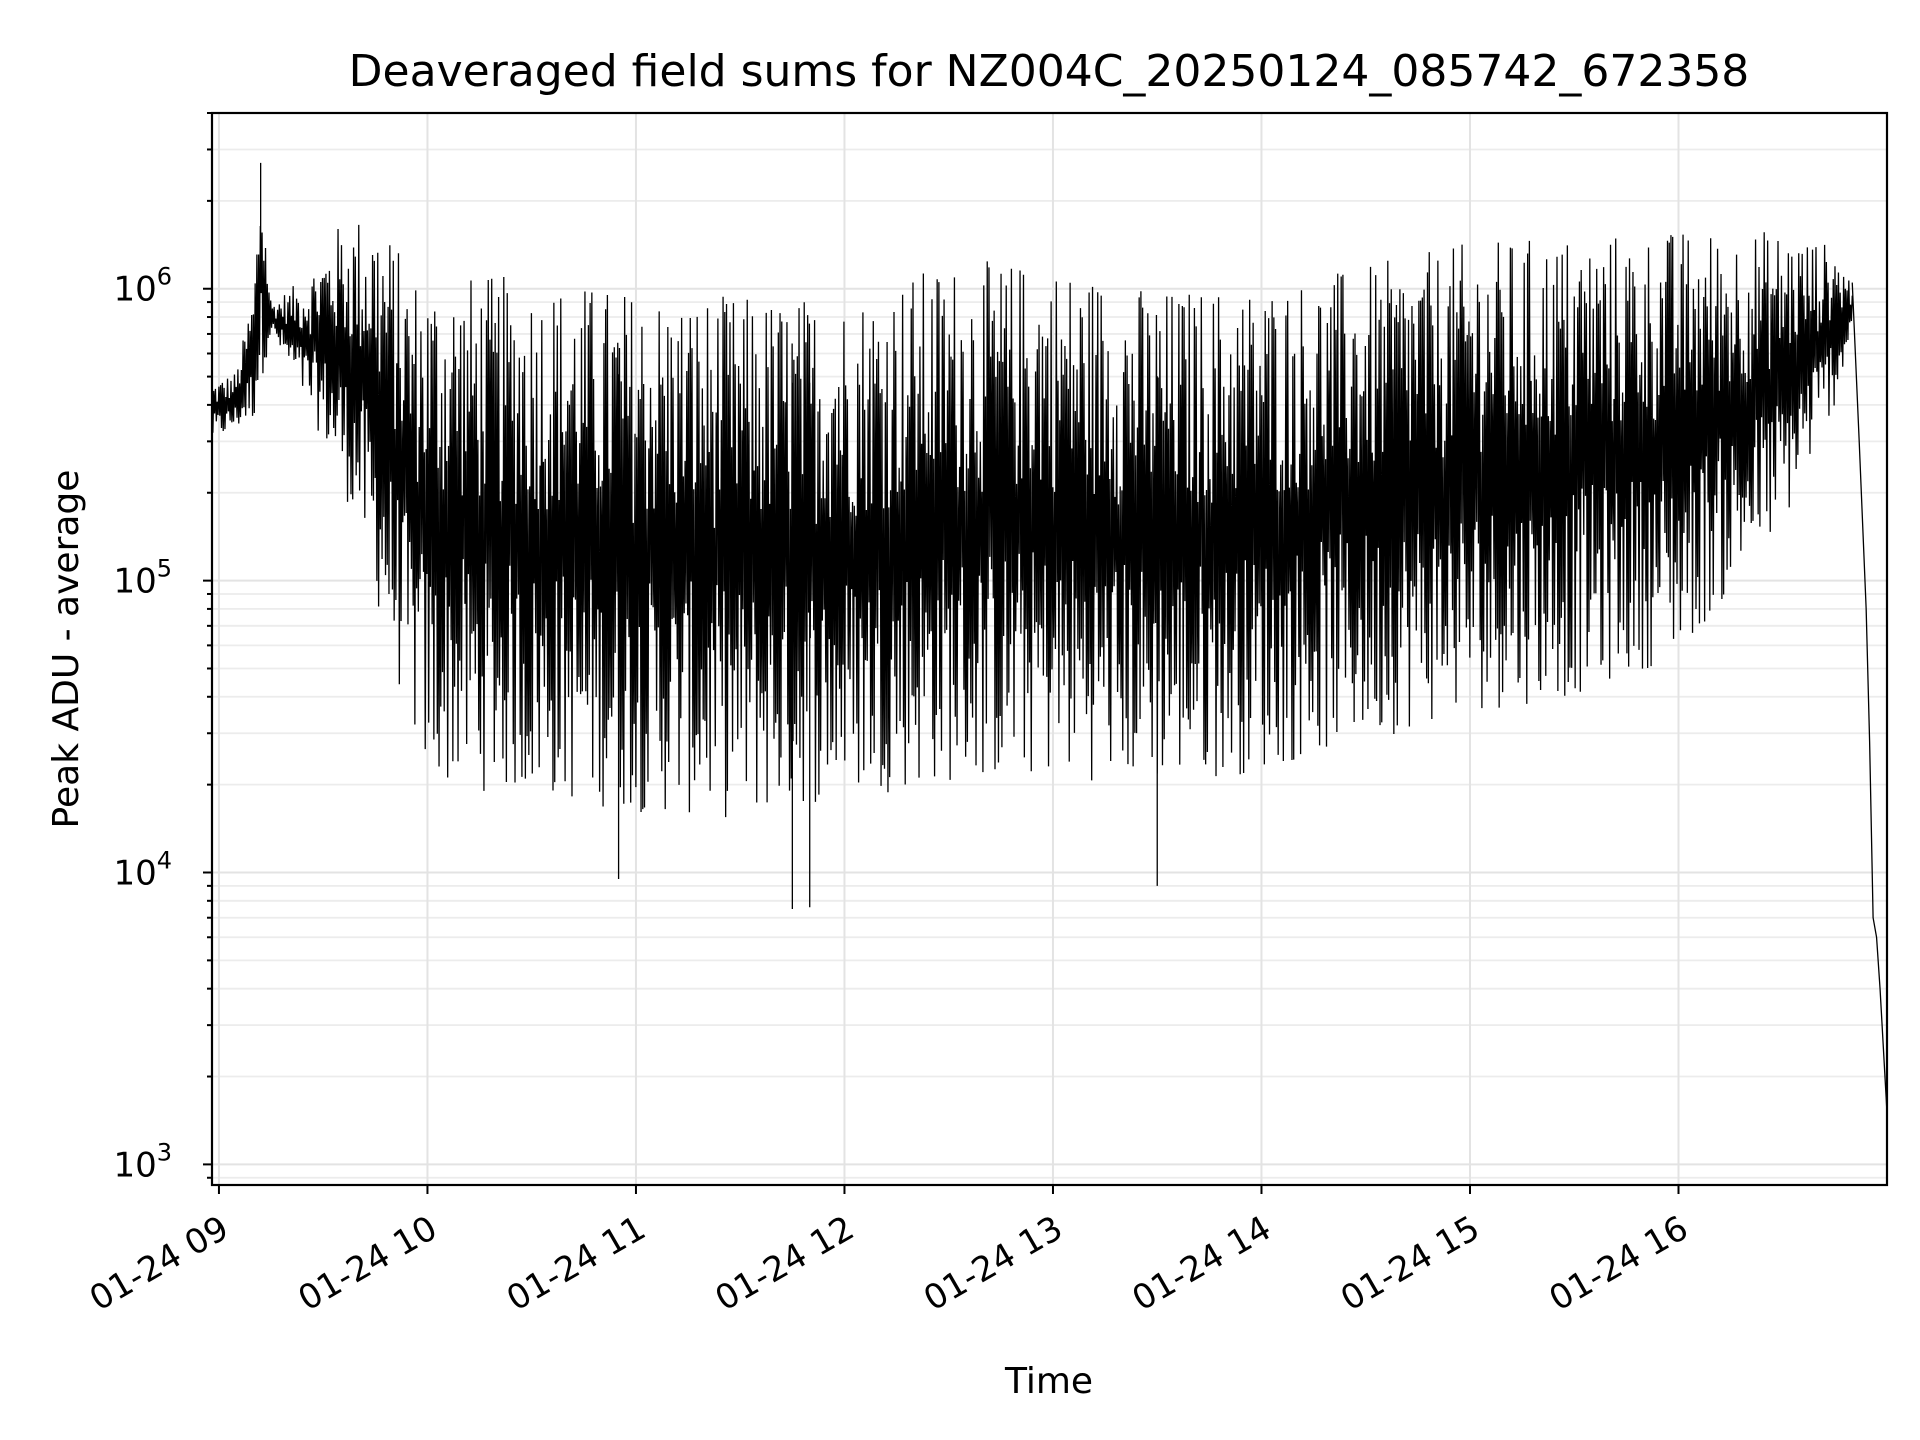 Image resolution: width=1920 pixels, height=1440 pixels. Describe the element at coordinates (1048, 1381) in the screenshot. I see `x-axis-label: Time` at that location.